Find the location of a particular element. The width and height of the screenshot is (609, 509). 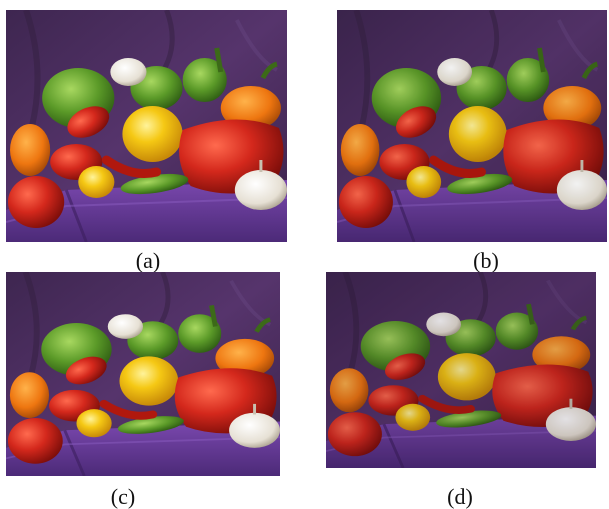

caption-d: (d) is located at coordinates (460, 496).